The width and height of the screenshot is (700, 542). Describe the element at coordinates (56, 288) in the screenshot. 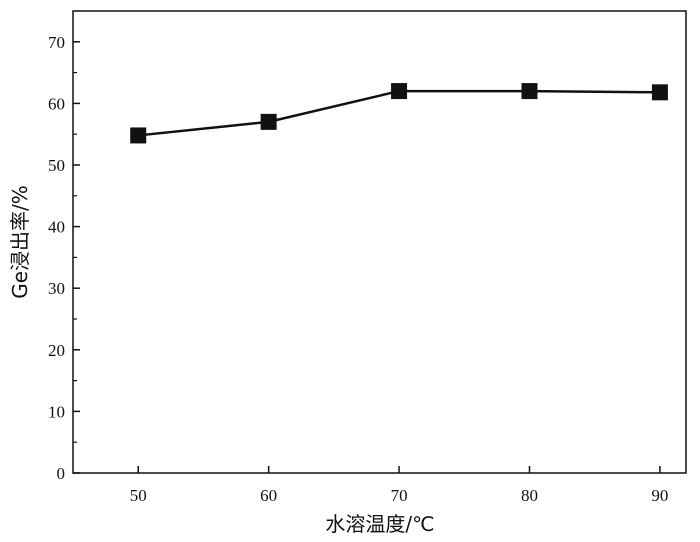

I see `y-tick-label-30: 30` at that location.